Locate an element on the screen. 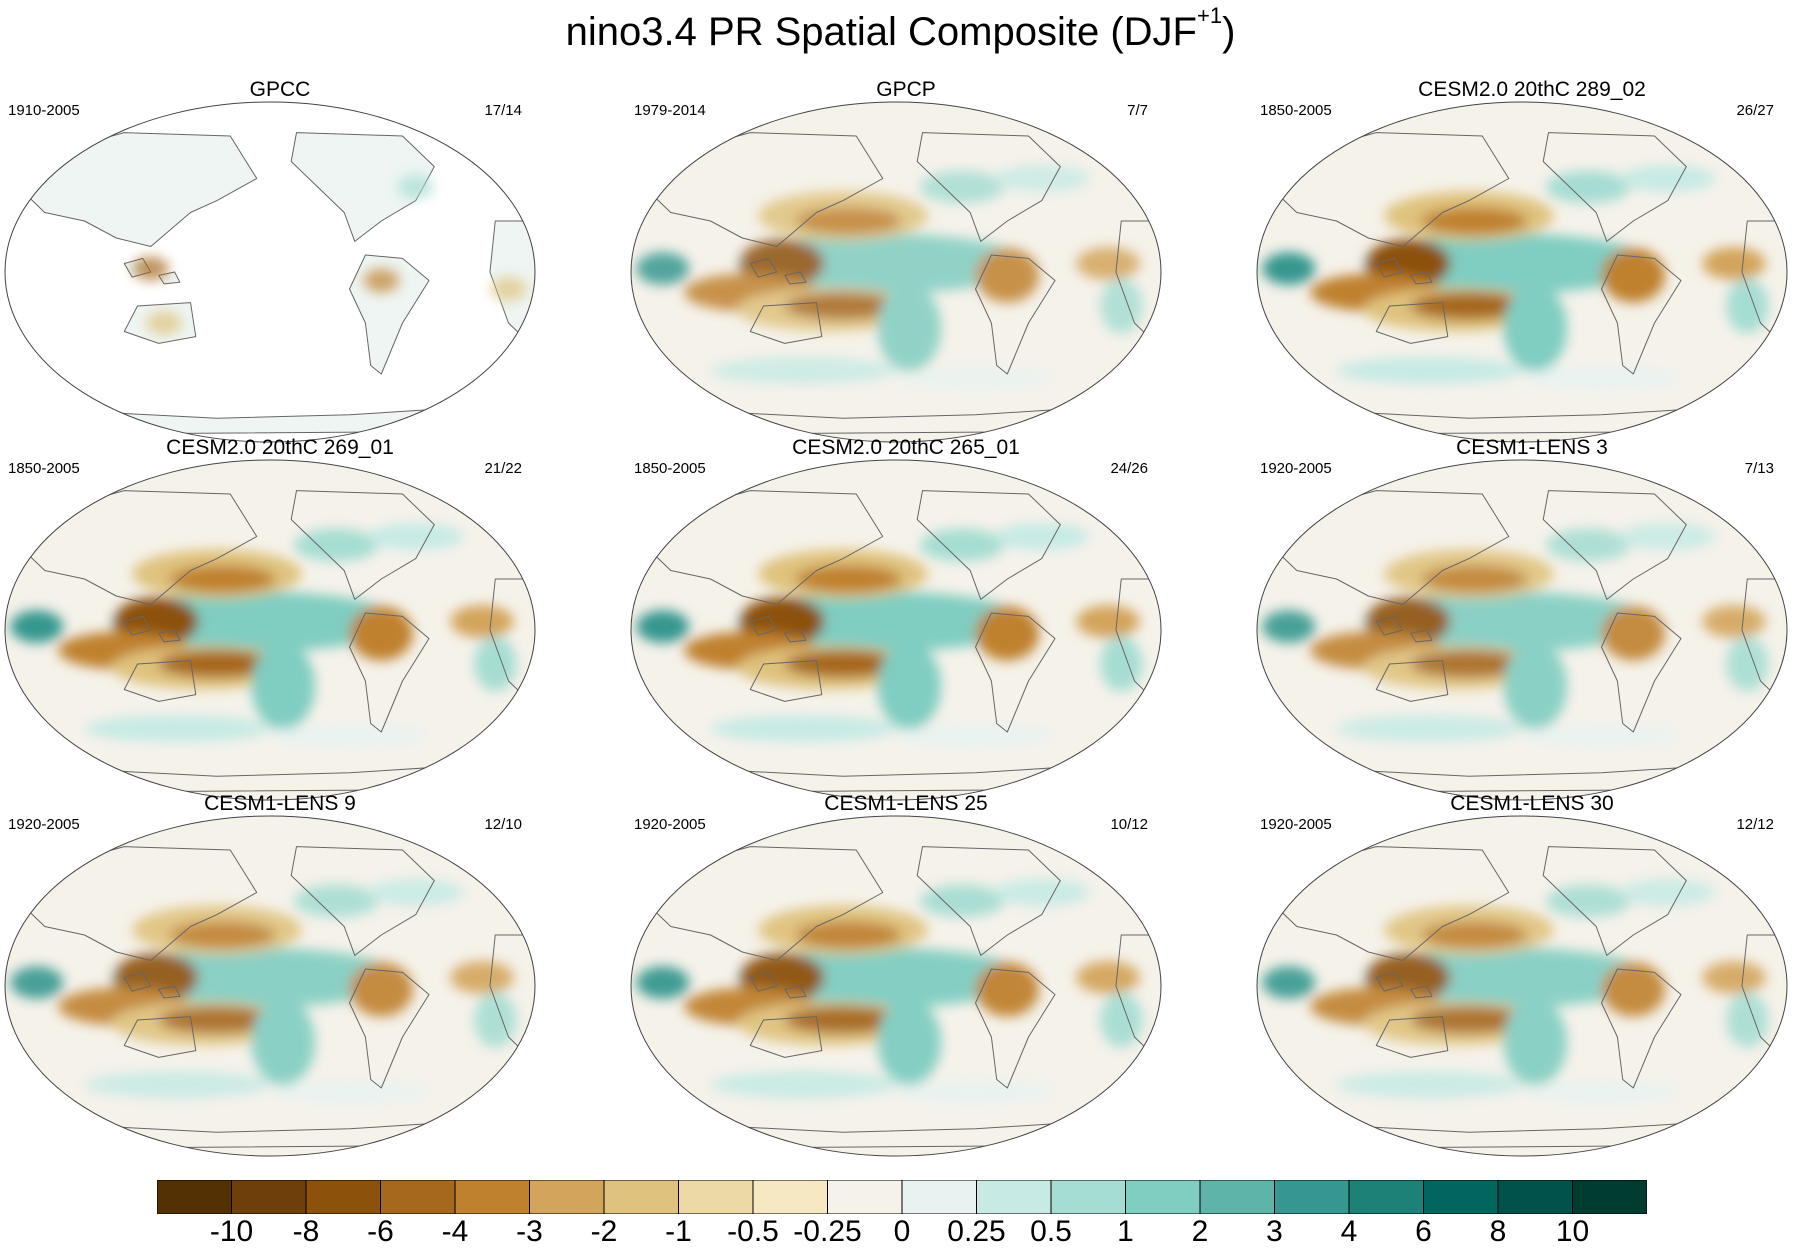 The width and height of the screenshot is (1801, 1252). colorbar-tick-label: 3 is located at coordinates (1274, 1231).